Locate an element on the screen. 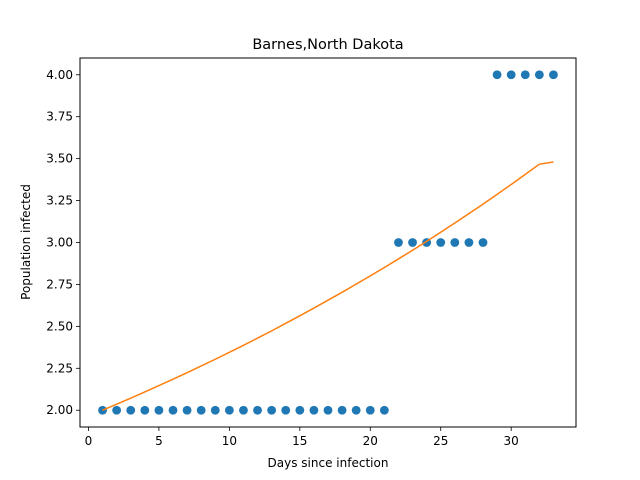  x-axis-title: Days since infection is located at coordinates (328, 463).